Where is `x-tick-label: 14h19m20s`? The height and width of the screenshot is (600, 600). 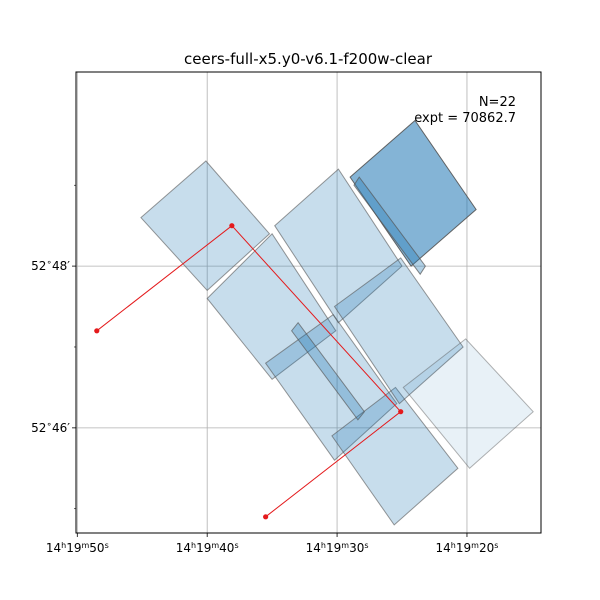 x-tick-label: 14h19m20s is located at coordinates (467, 548).